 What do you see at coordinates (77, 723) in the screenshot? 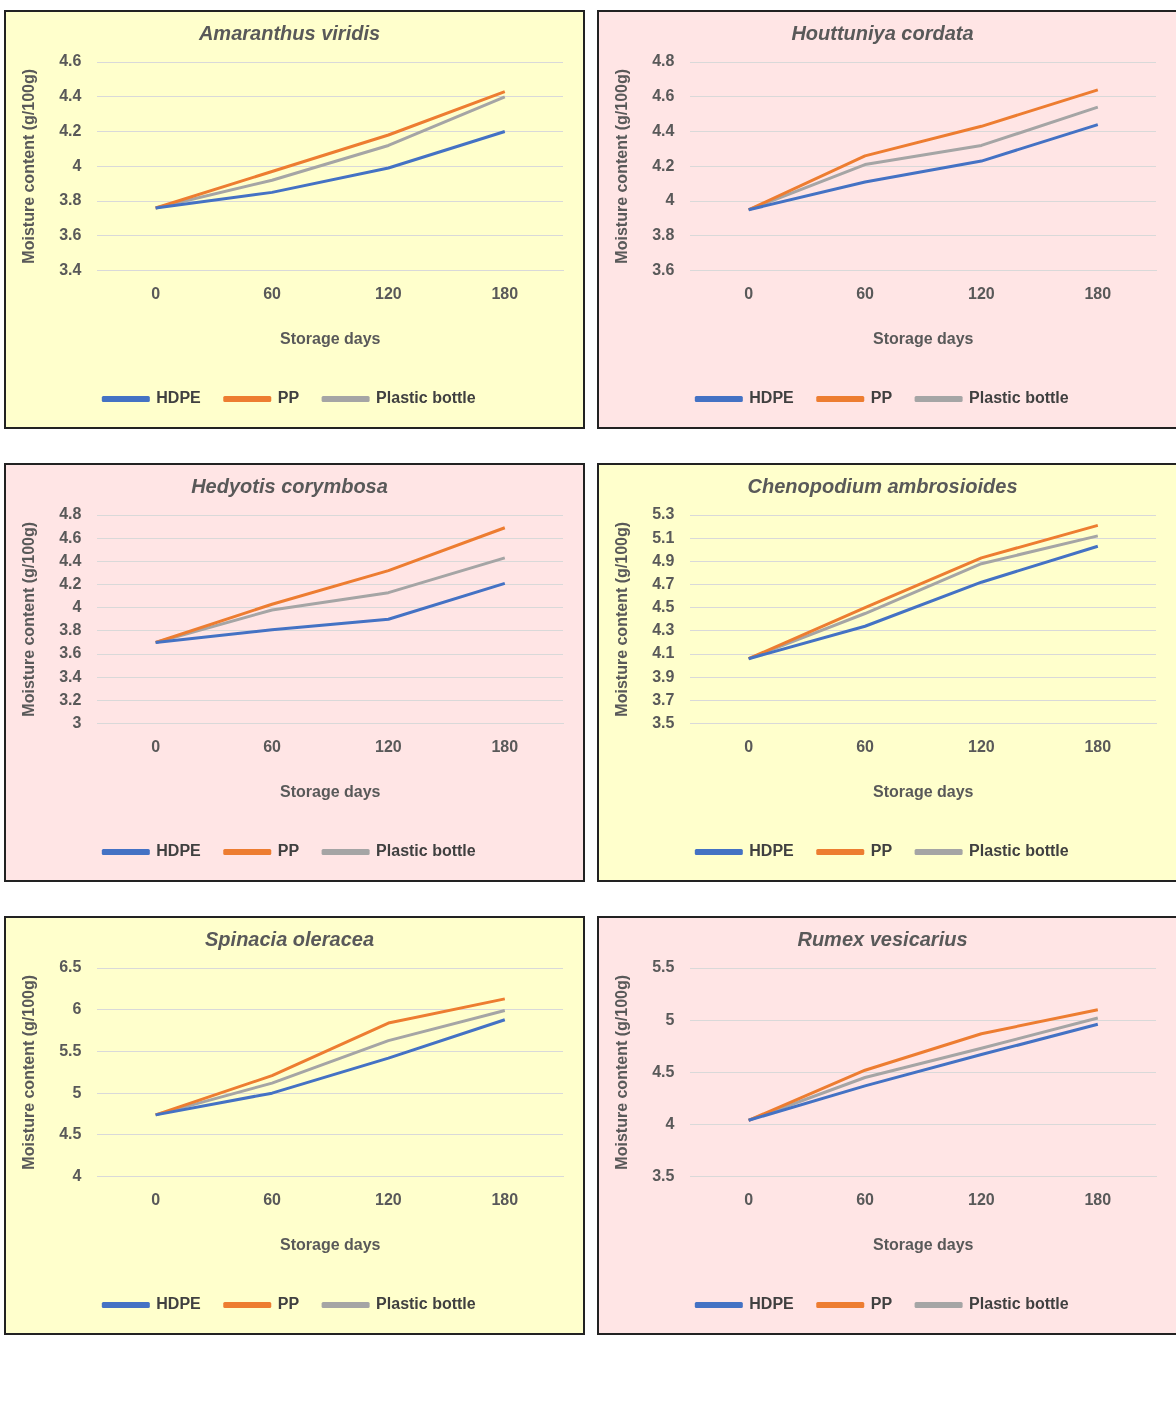
I see `y-tick-label: 3` at bounding box center [77, 723].